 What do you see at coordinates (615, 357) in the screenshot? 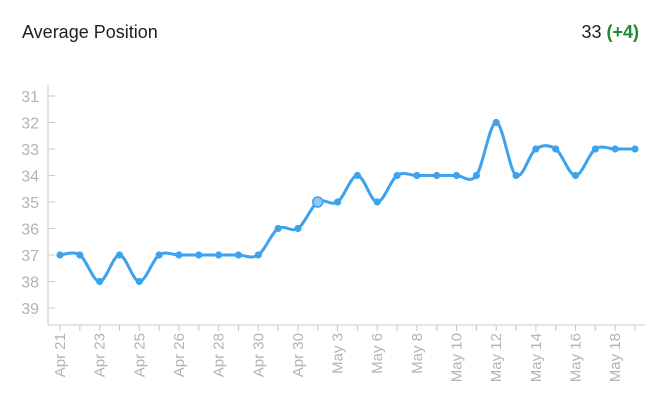
I see `x-tick-label: May 18` at bounding box center [615, 357].